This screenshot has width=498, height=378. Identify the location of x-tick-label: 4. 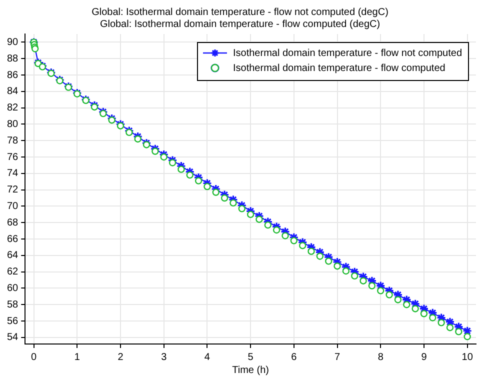
(207, 357).